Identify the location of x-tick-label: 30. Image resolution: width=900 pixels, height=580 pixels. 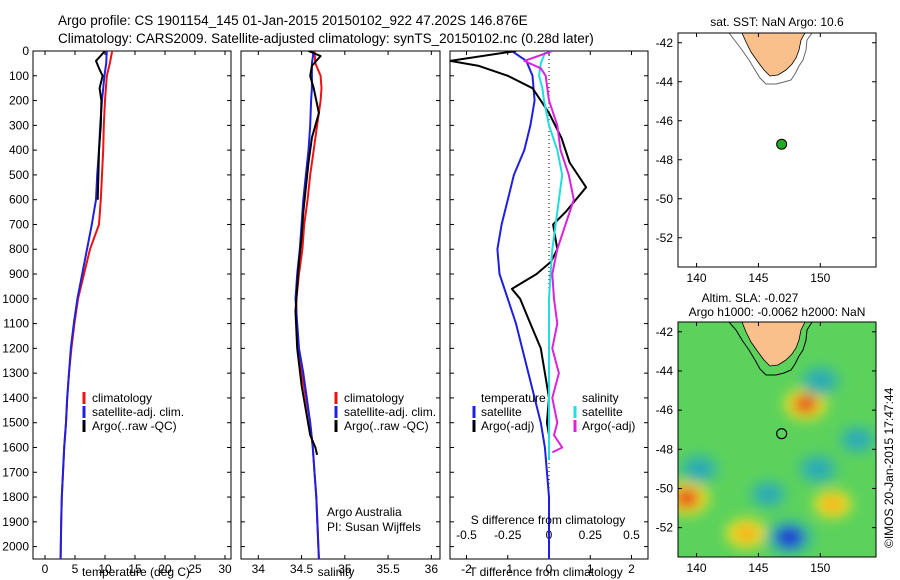
(225, 569).